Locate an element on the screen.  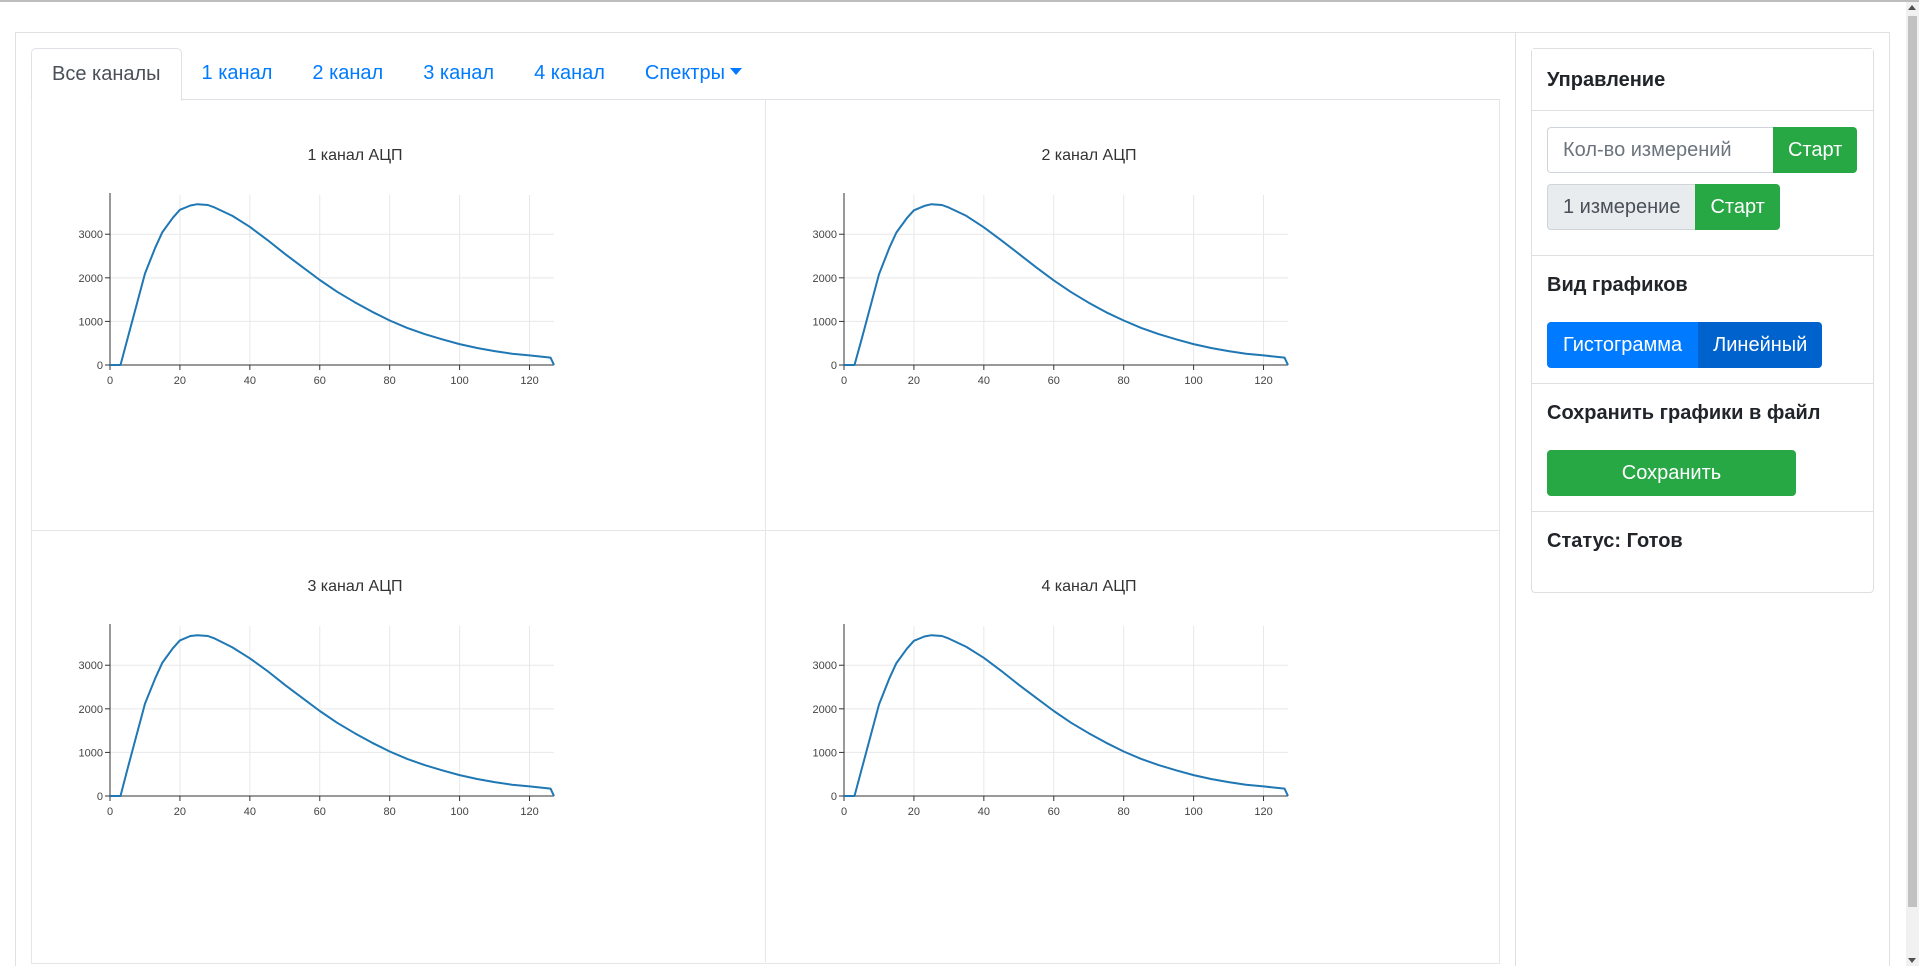
measure-count-group: Старт is located at coordinates (1702, 150).